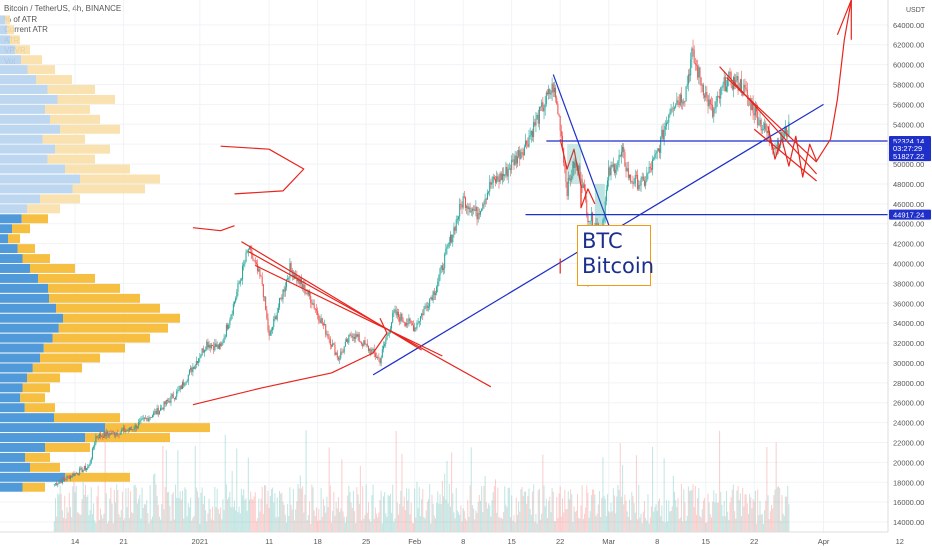 This screenshot has height=550, width=932. Describe the element at coordinates (908, 363) in the screenshot. I see `price-tick-label: 30000.00` at that location.